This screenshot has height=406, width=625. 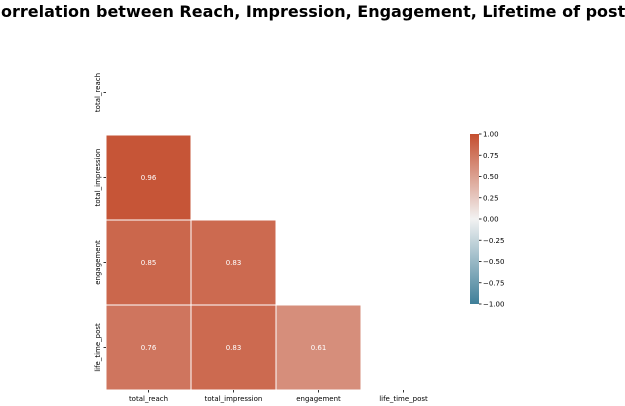 What do you see at coordinates (491, 198) in the screenshot?
I see `colorbar-tick-label: 0.25` at bounding box center [491, 198].